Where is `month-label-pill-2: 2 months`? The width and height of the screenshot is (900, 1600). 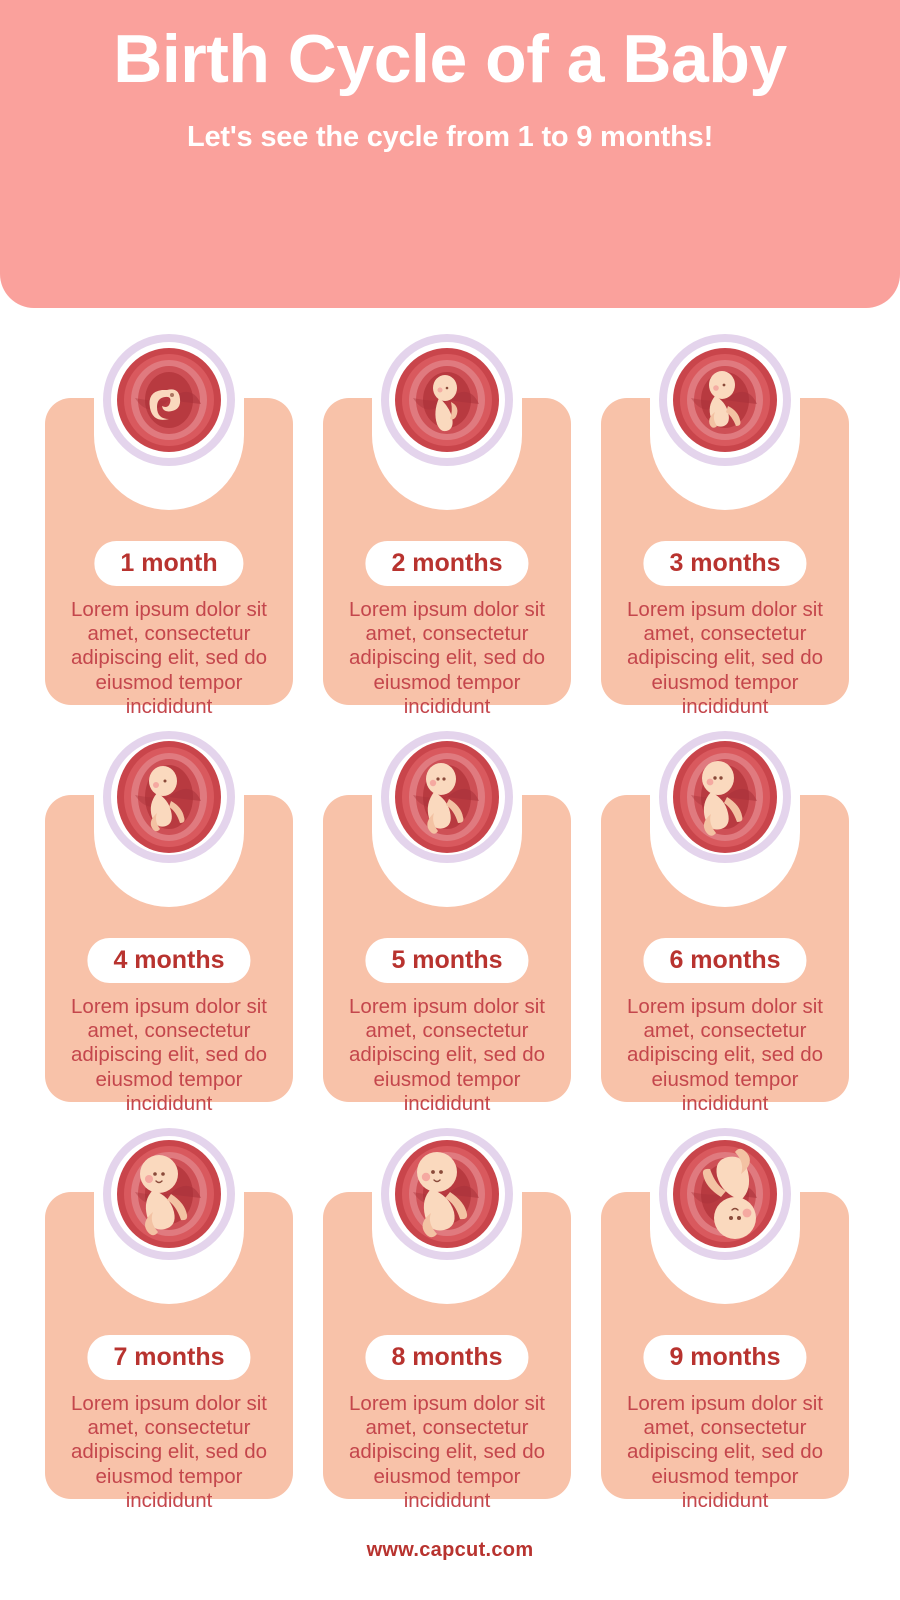
month-label-pill-2: 2 months is located at coordinates (447, 563).